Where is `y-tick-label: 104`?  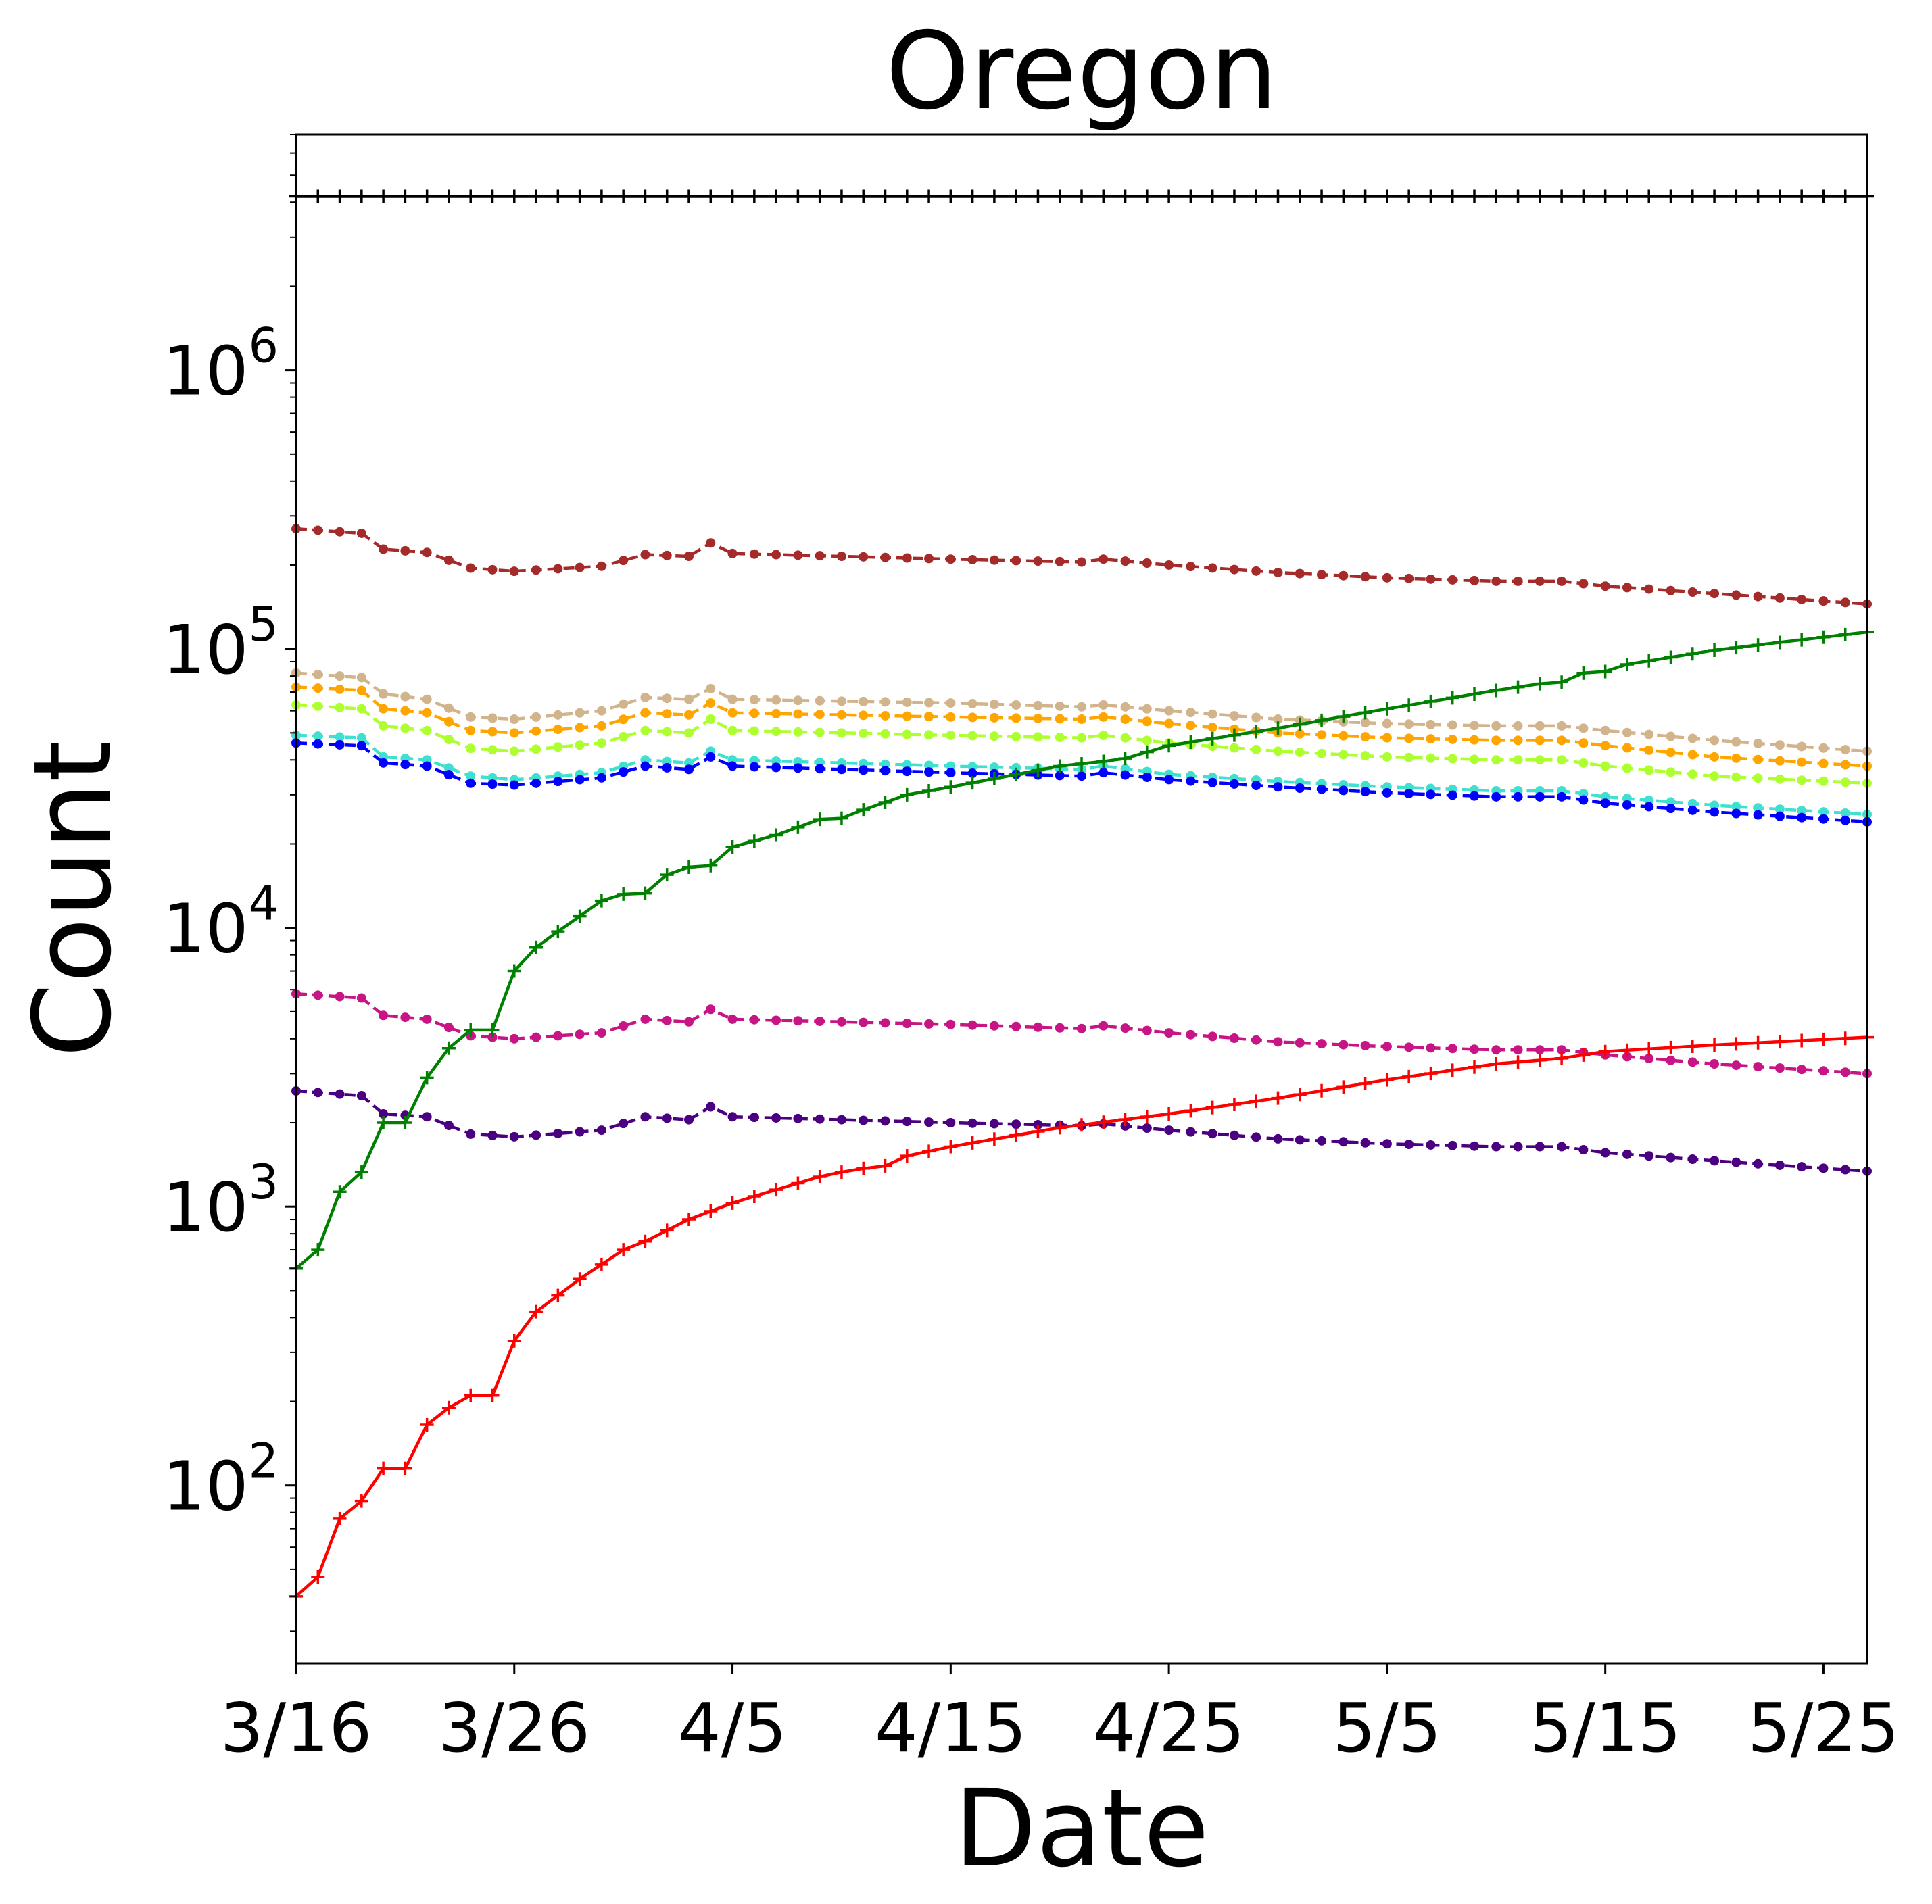 y-tick-label: 104 is located at coordinates (221, 922).